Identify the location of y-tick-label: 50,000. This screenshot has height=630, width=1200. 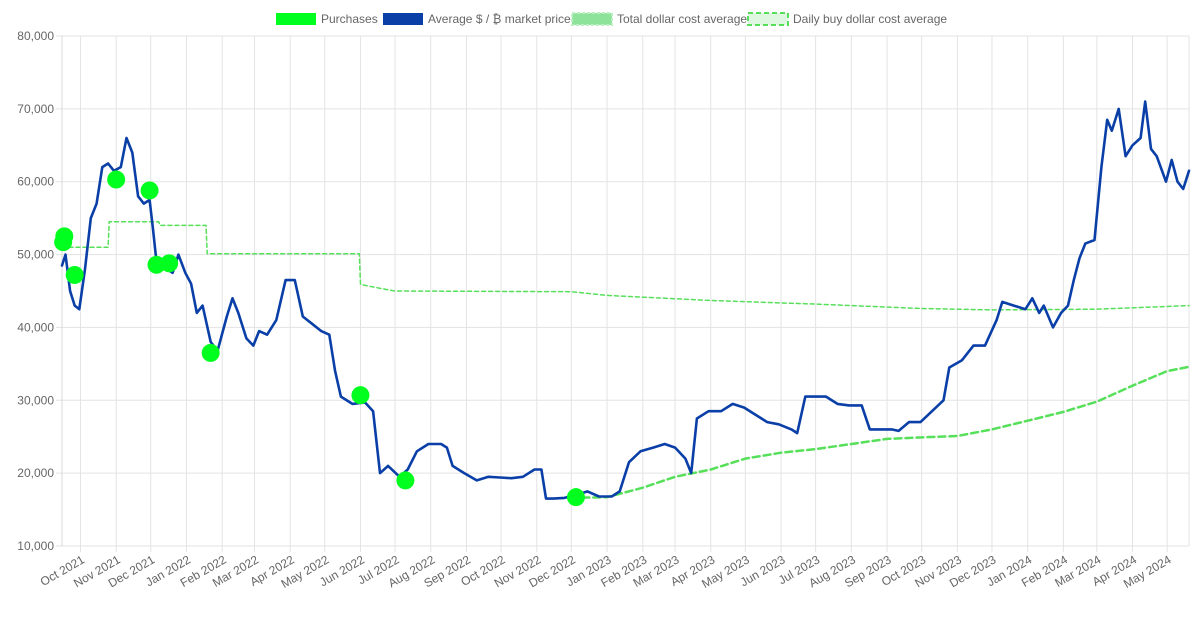
(35, 255).